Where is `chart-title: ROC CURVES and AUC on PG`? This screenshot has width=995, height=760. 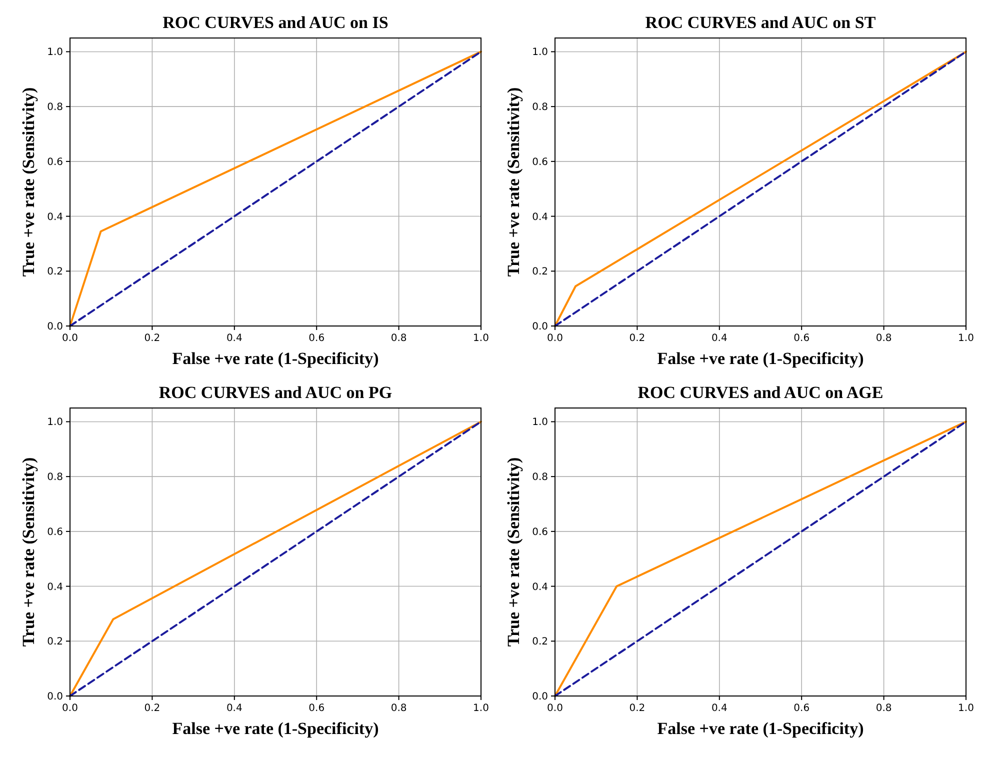 chart-title: ROC CURVES and AUC on PG is located at coordinates (275, 392).